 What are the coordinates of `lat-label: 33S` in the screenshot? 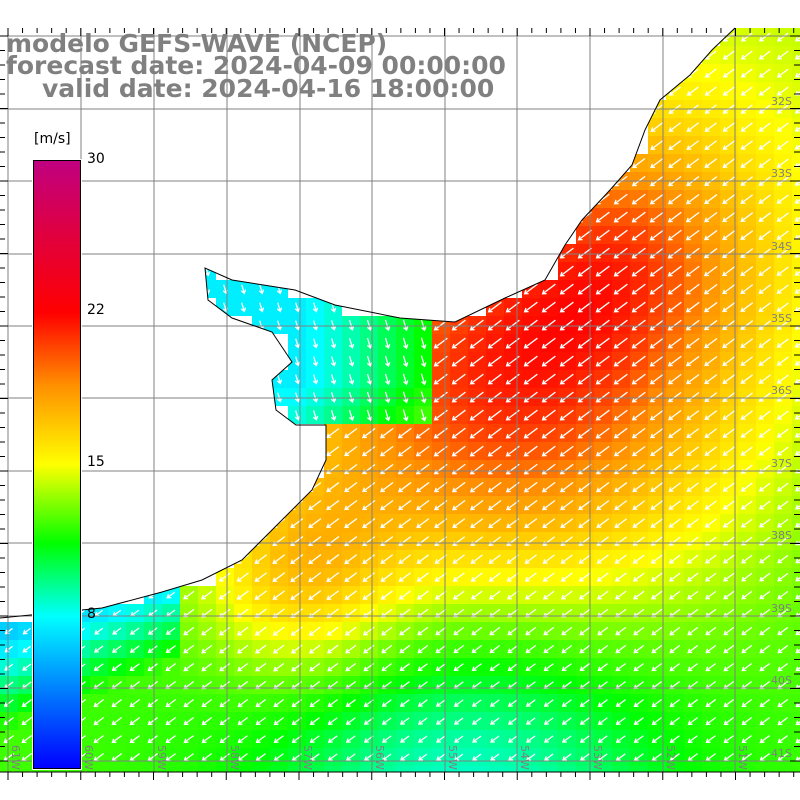 It's located at (781, 173).